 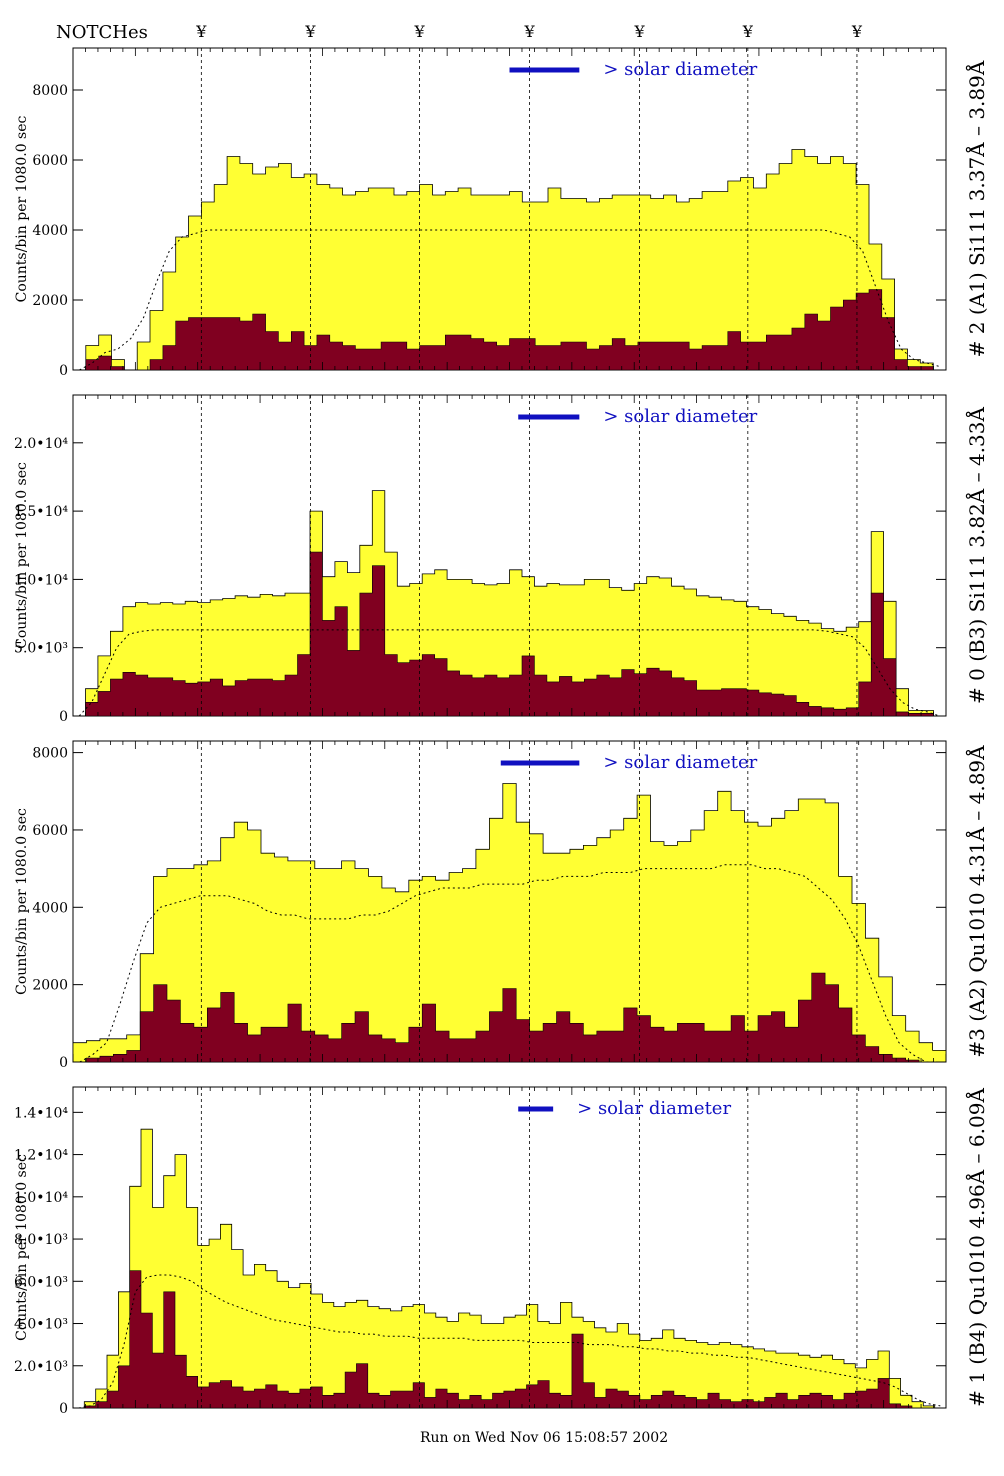 I want to click on side-label: # 1 (B4) Qu1010 4.96Å – 6.09Å, so click(x=976, y=1247).